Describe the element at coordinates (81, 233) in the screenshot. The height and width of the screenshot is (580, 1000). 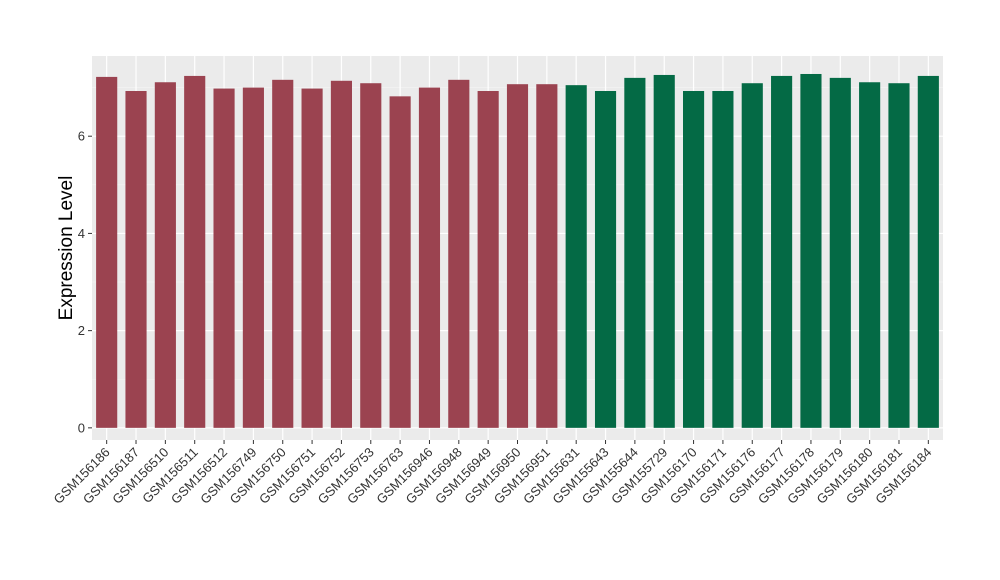
I see `y-tick-label: 4` at that location.